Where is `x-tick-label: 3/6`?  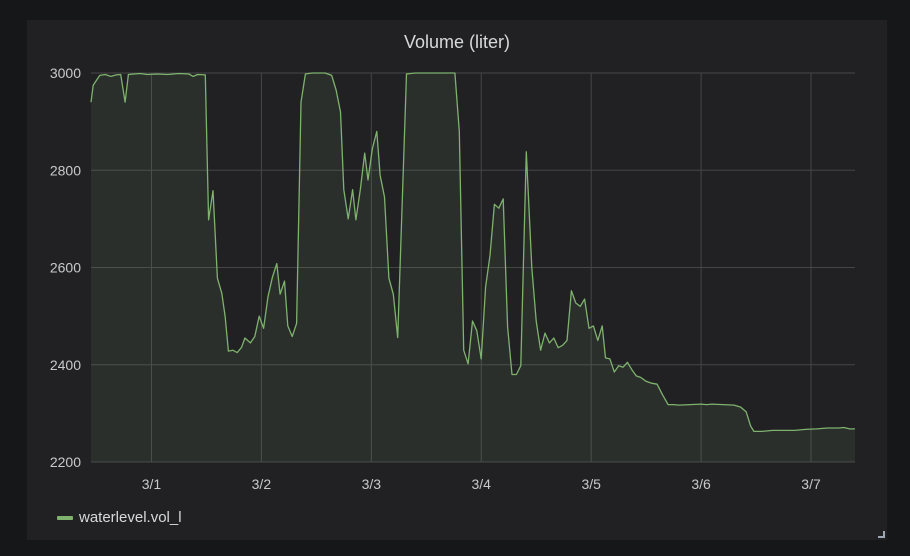
x-tick-label: 3/6 is located at coordinates (701, 484).